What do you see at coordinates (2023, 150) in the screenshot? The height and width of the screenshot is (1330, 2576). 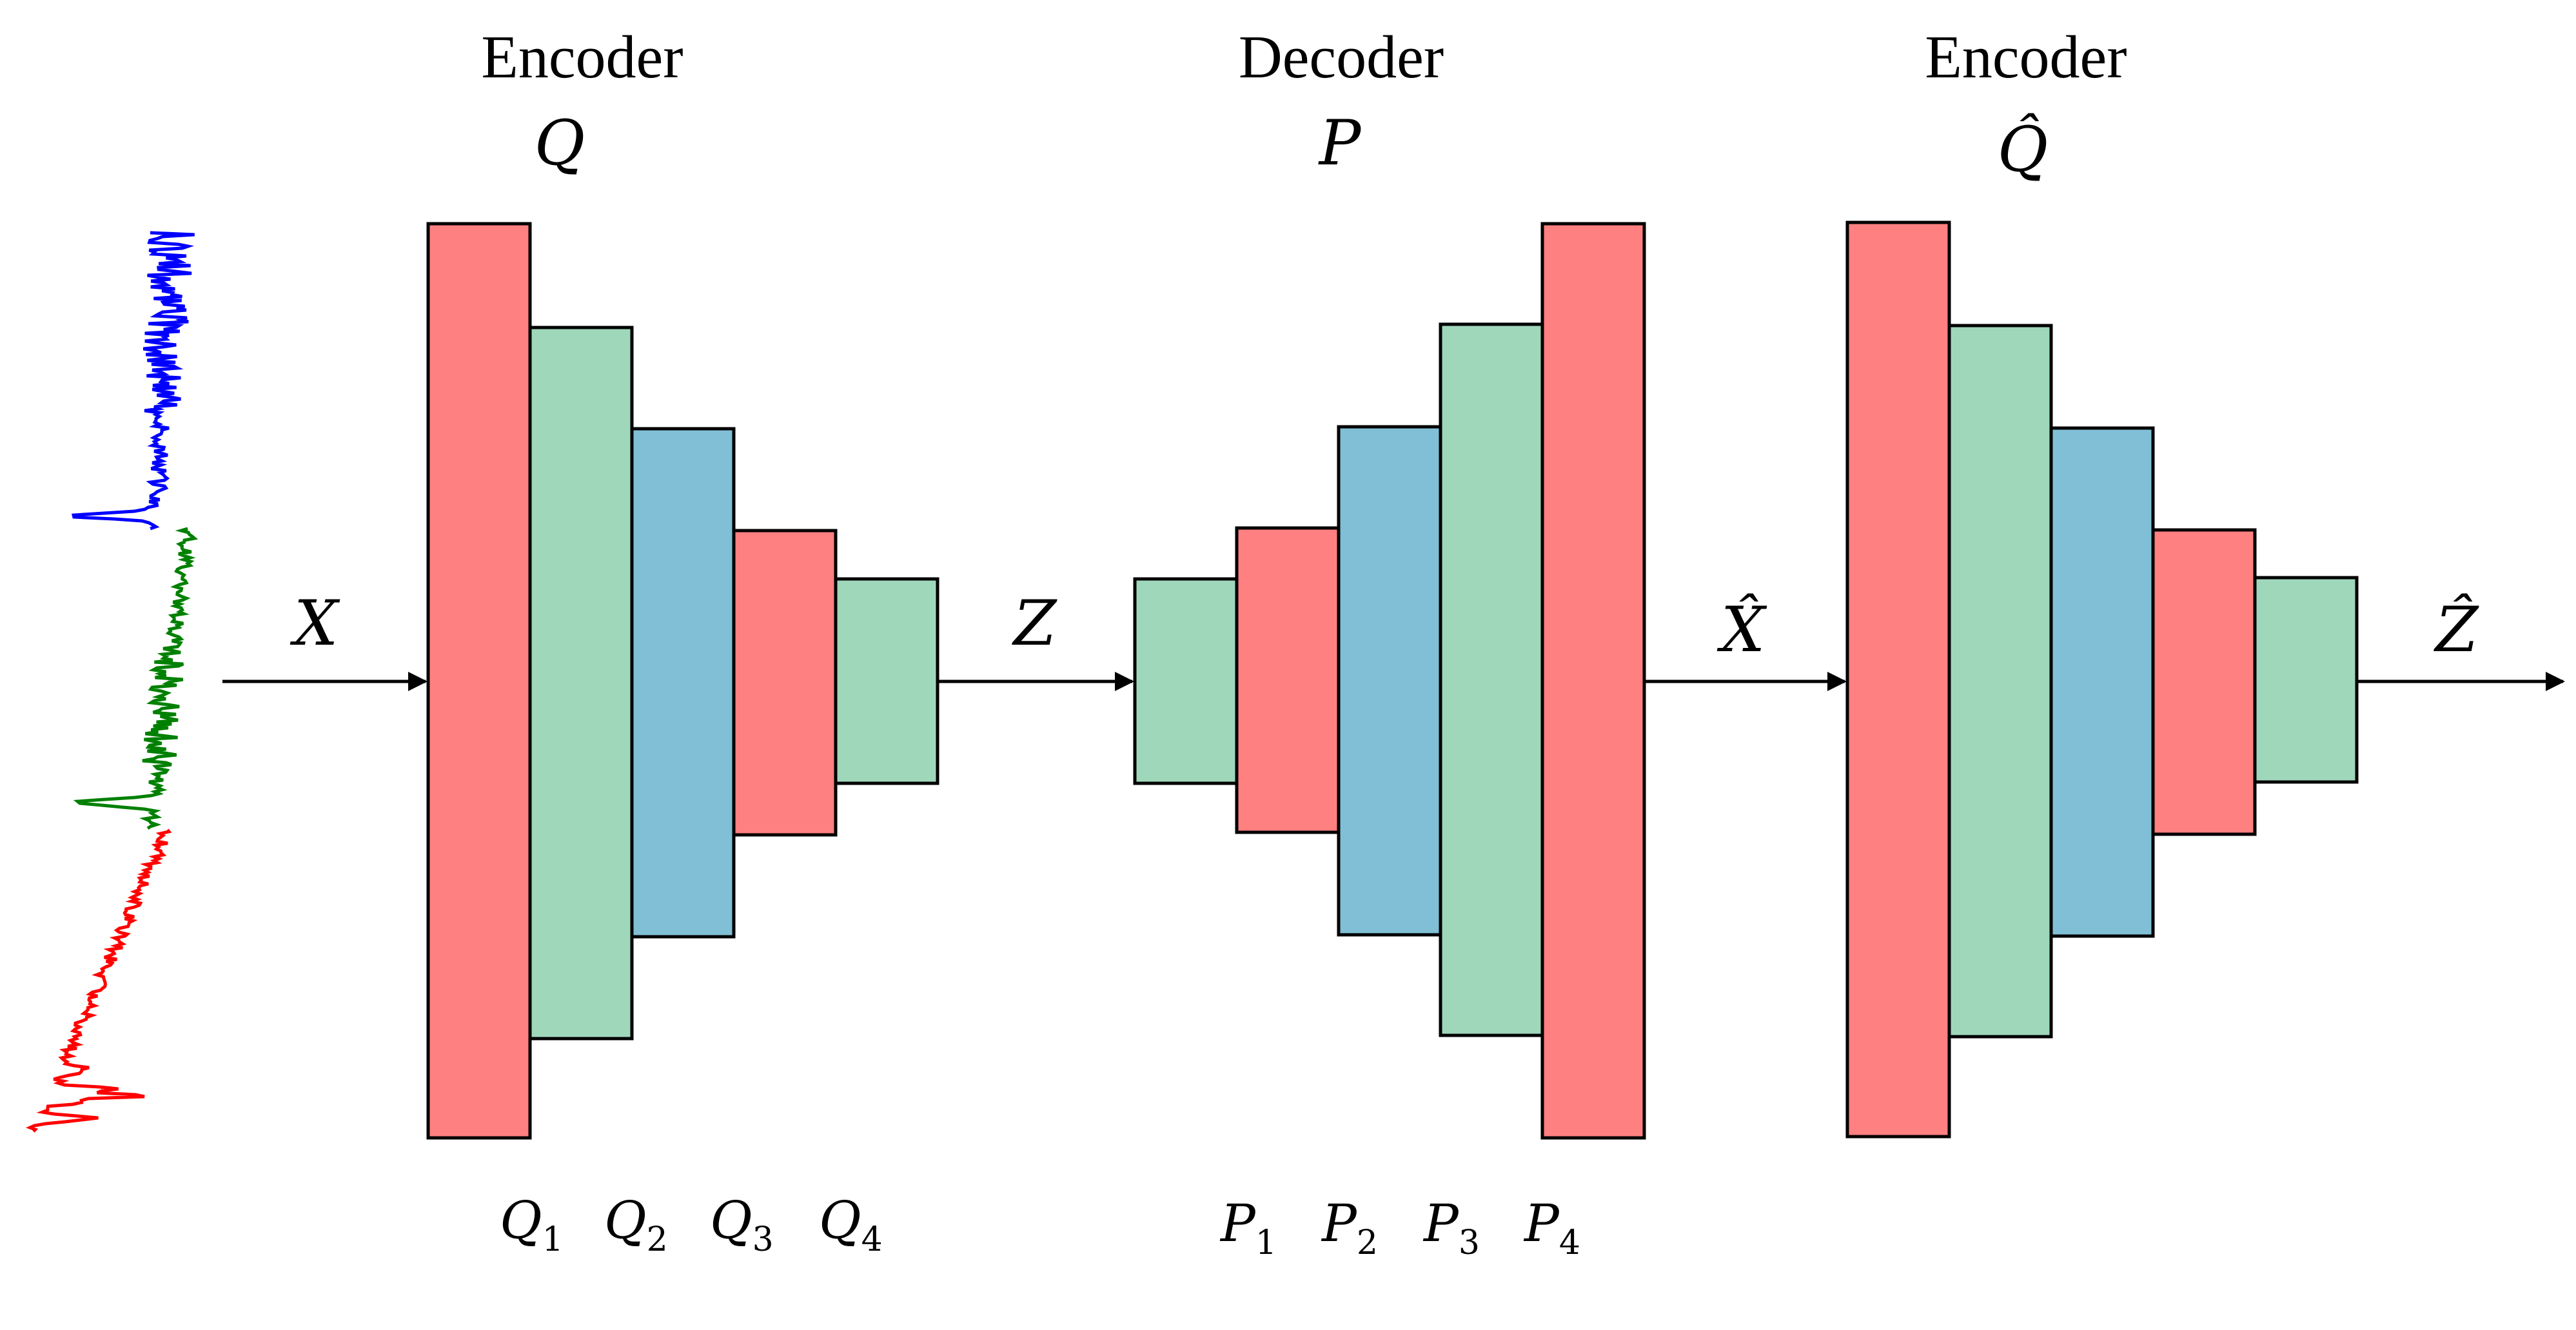 I see `encoder2-symbol: Q̂` at bounding box center [2023, 150].